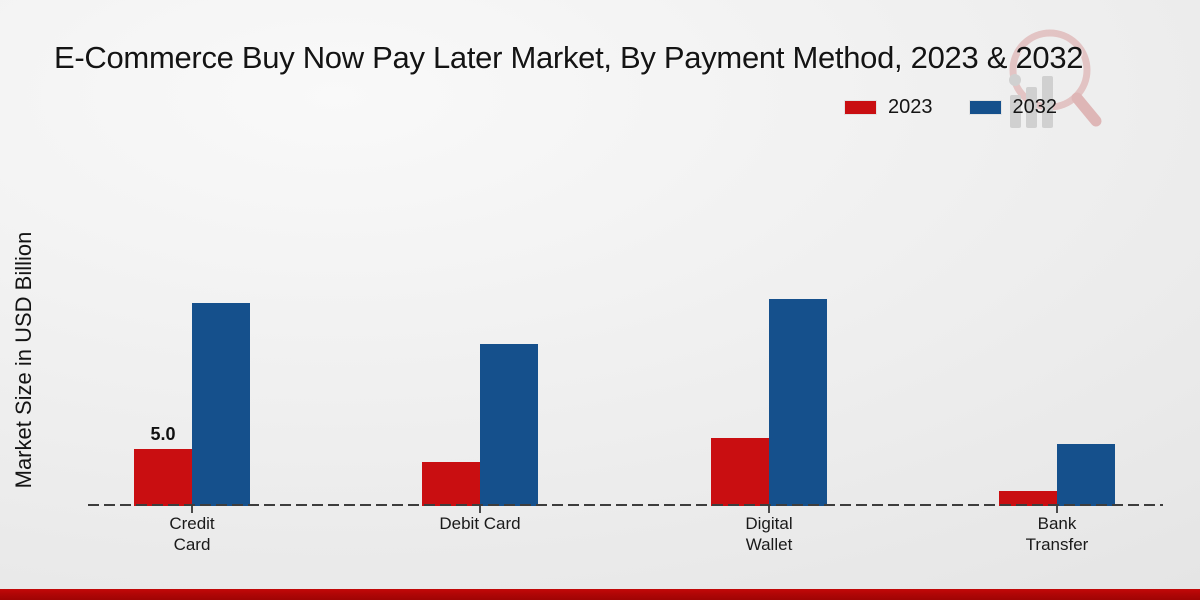 This screenshot has width=1200, height=600. Describe the element at coordinates (910, 107) in the screenshot. I see `legend-label-2023: 2023` at that location.